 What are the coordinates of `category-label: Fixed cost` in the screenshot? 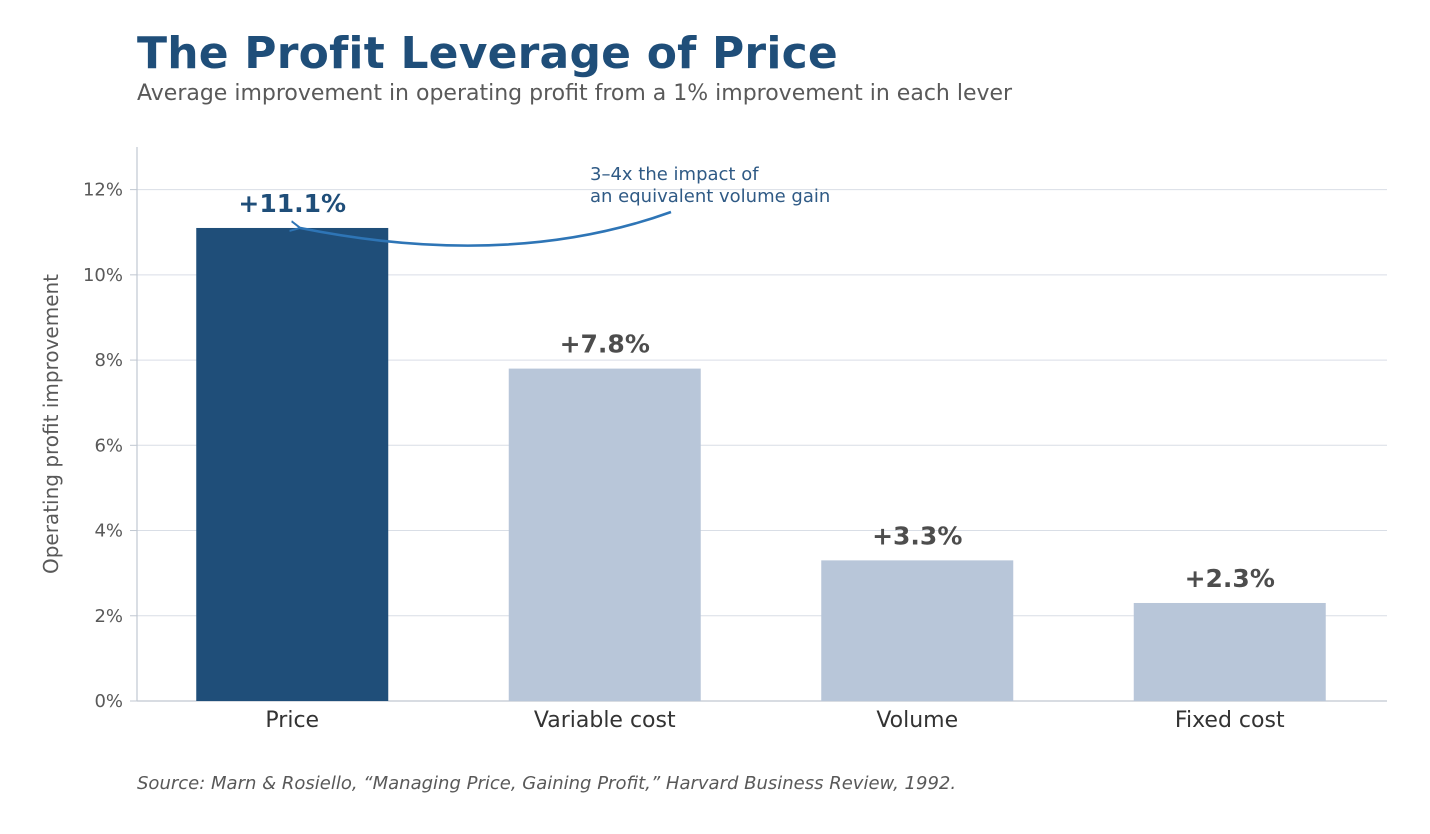 It's located at (1230, 720).